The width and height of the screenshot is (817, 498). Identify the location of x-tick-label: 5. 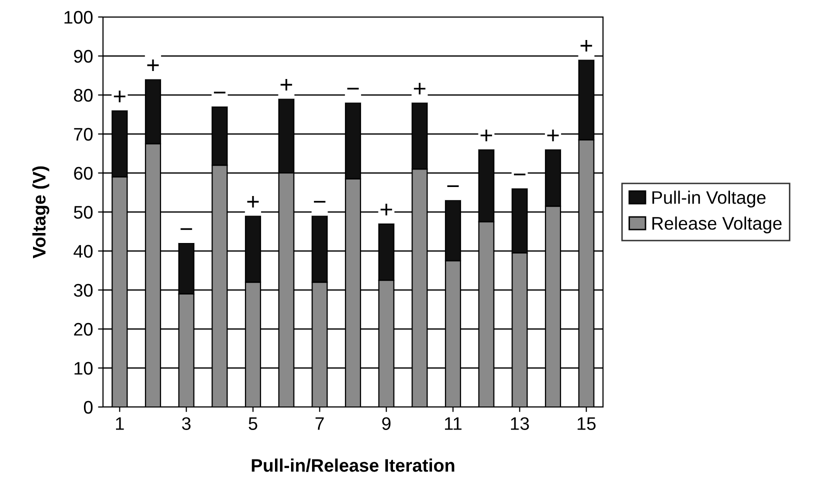
(253, 423).